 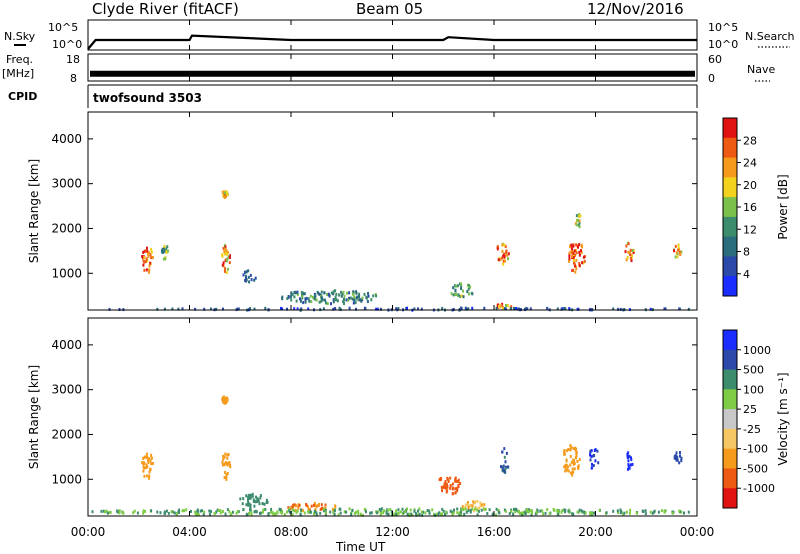 What do you see at coordinates (73, 59) in the screenshot?
I see `freq-left-tick-high: 18` at bounding box center [73, 59].